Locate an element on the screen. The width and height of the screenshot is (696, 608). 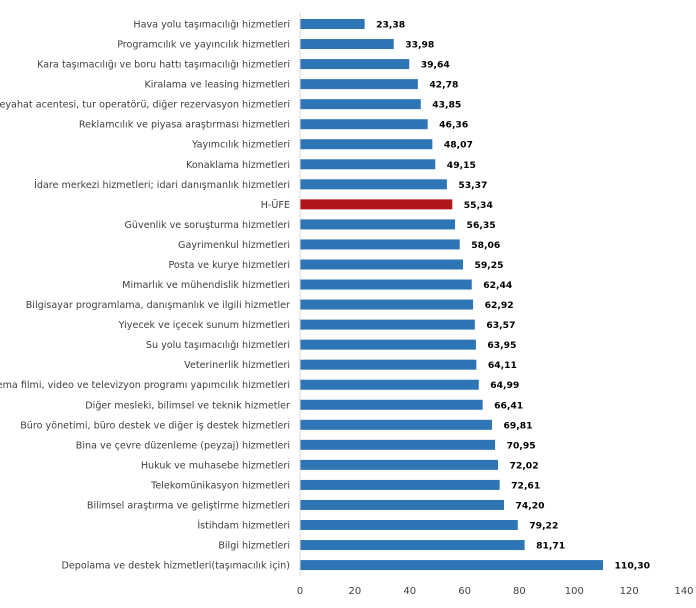
category-label: Telekomünikasyon hizmetleri is located at coordinates (220, 485).